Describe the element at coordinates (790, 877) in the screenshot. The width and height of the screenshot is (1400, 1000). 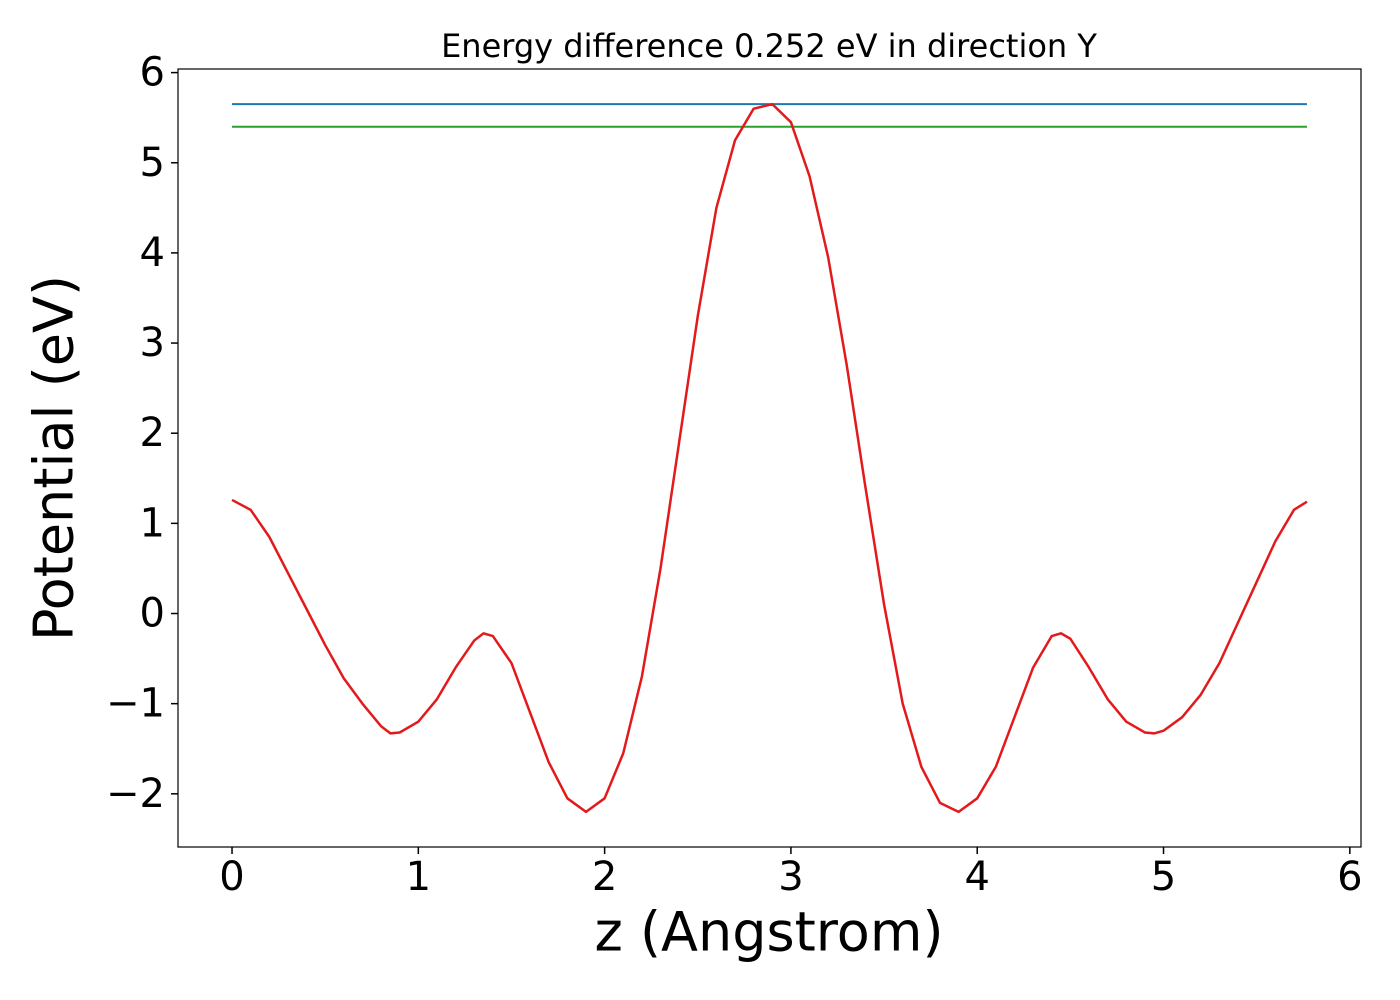
I see `x-tick-label: 3` at that location.